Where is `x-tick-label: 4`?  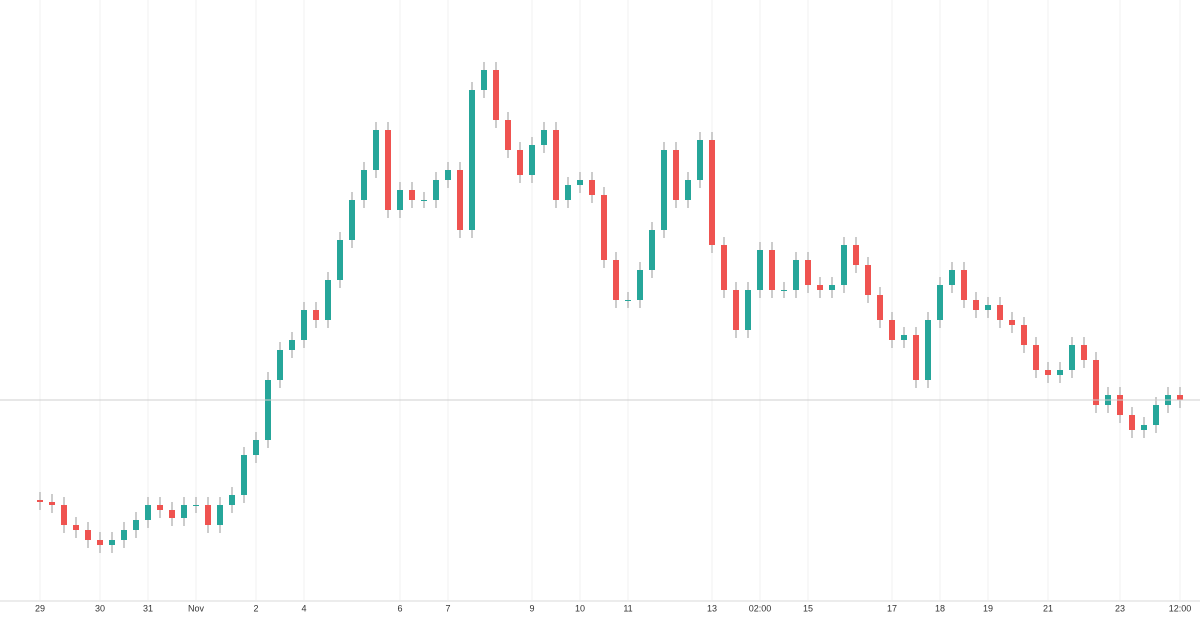 x-tick-label: 4 is located at coordinates (303, 608).